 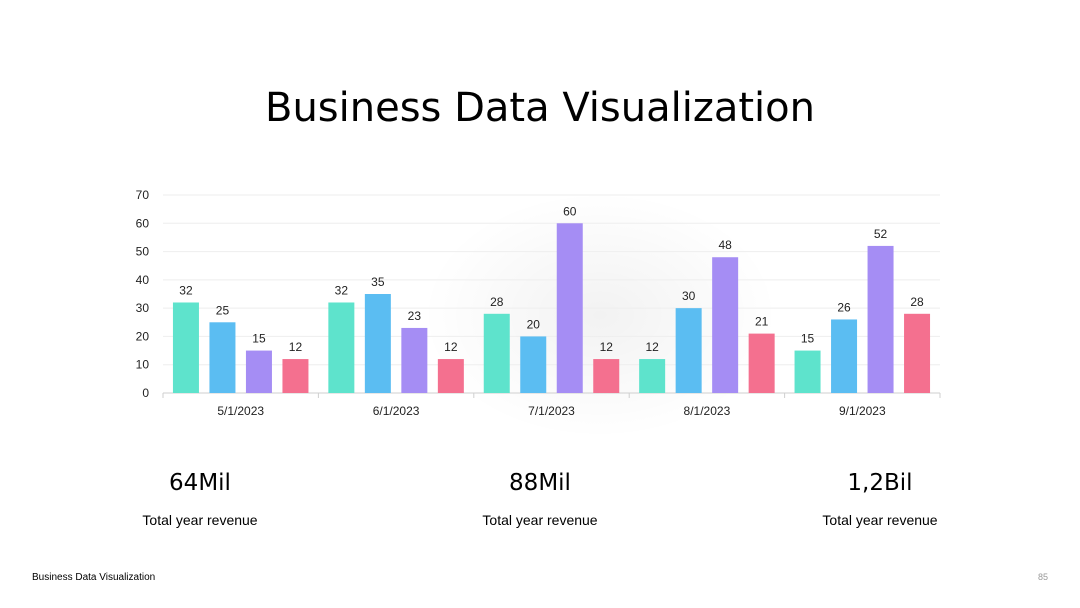 What do you see at coordinates (145, 393) in the screenshot?
I see `y-tick-label: 0` at bounding box center [145, 393].